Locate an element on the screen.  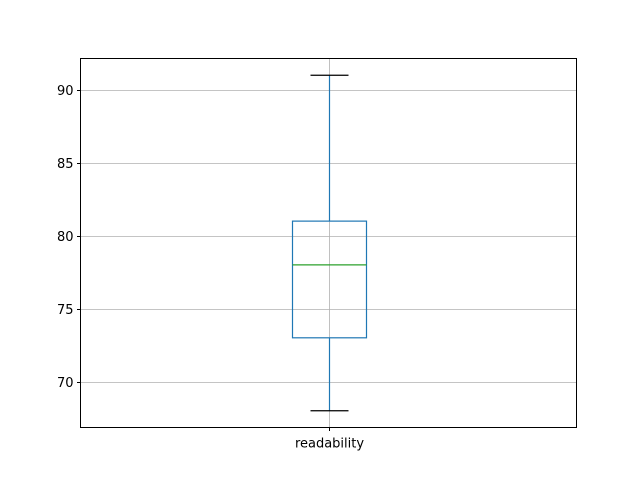
y-tick-label: 75 is located at coordinates (65, 310).